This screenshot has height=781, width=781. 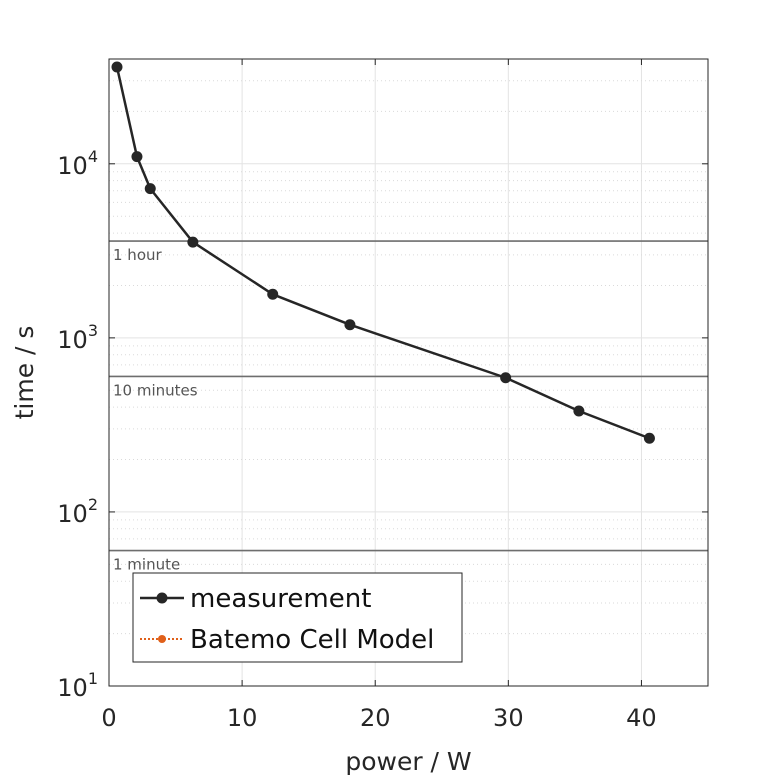 What do you see at coordinates (280, 599) in the screenshot?
I see `legend-label: measurement` at bounding box center [280, 599].